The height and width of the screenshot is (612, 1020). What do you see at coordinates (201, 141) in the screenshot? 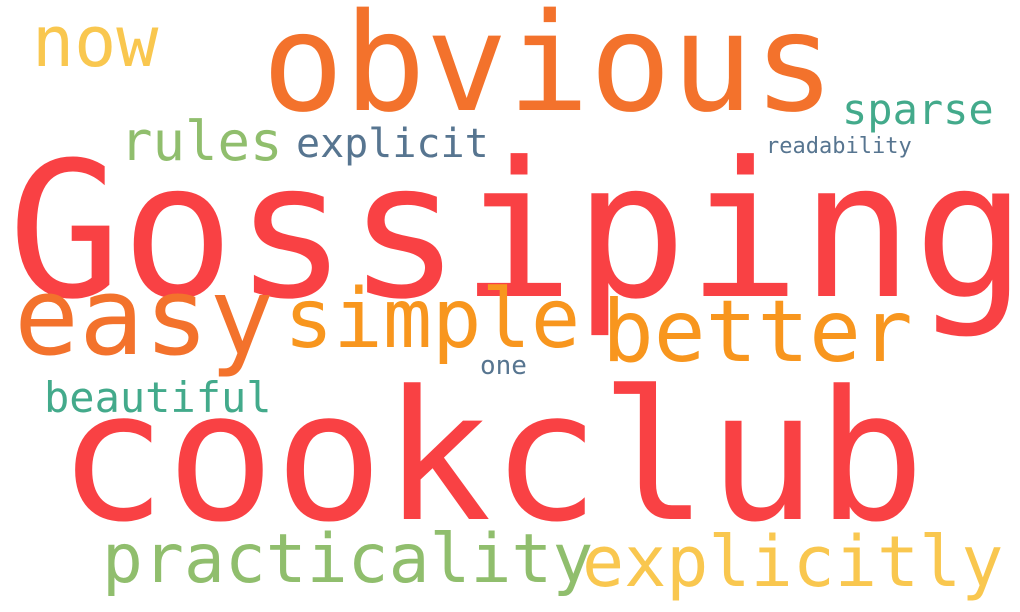
I see `word-rules: rules` at bounding box center [201, 141].